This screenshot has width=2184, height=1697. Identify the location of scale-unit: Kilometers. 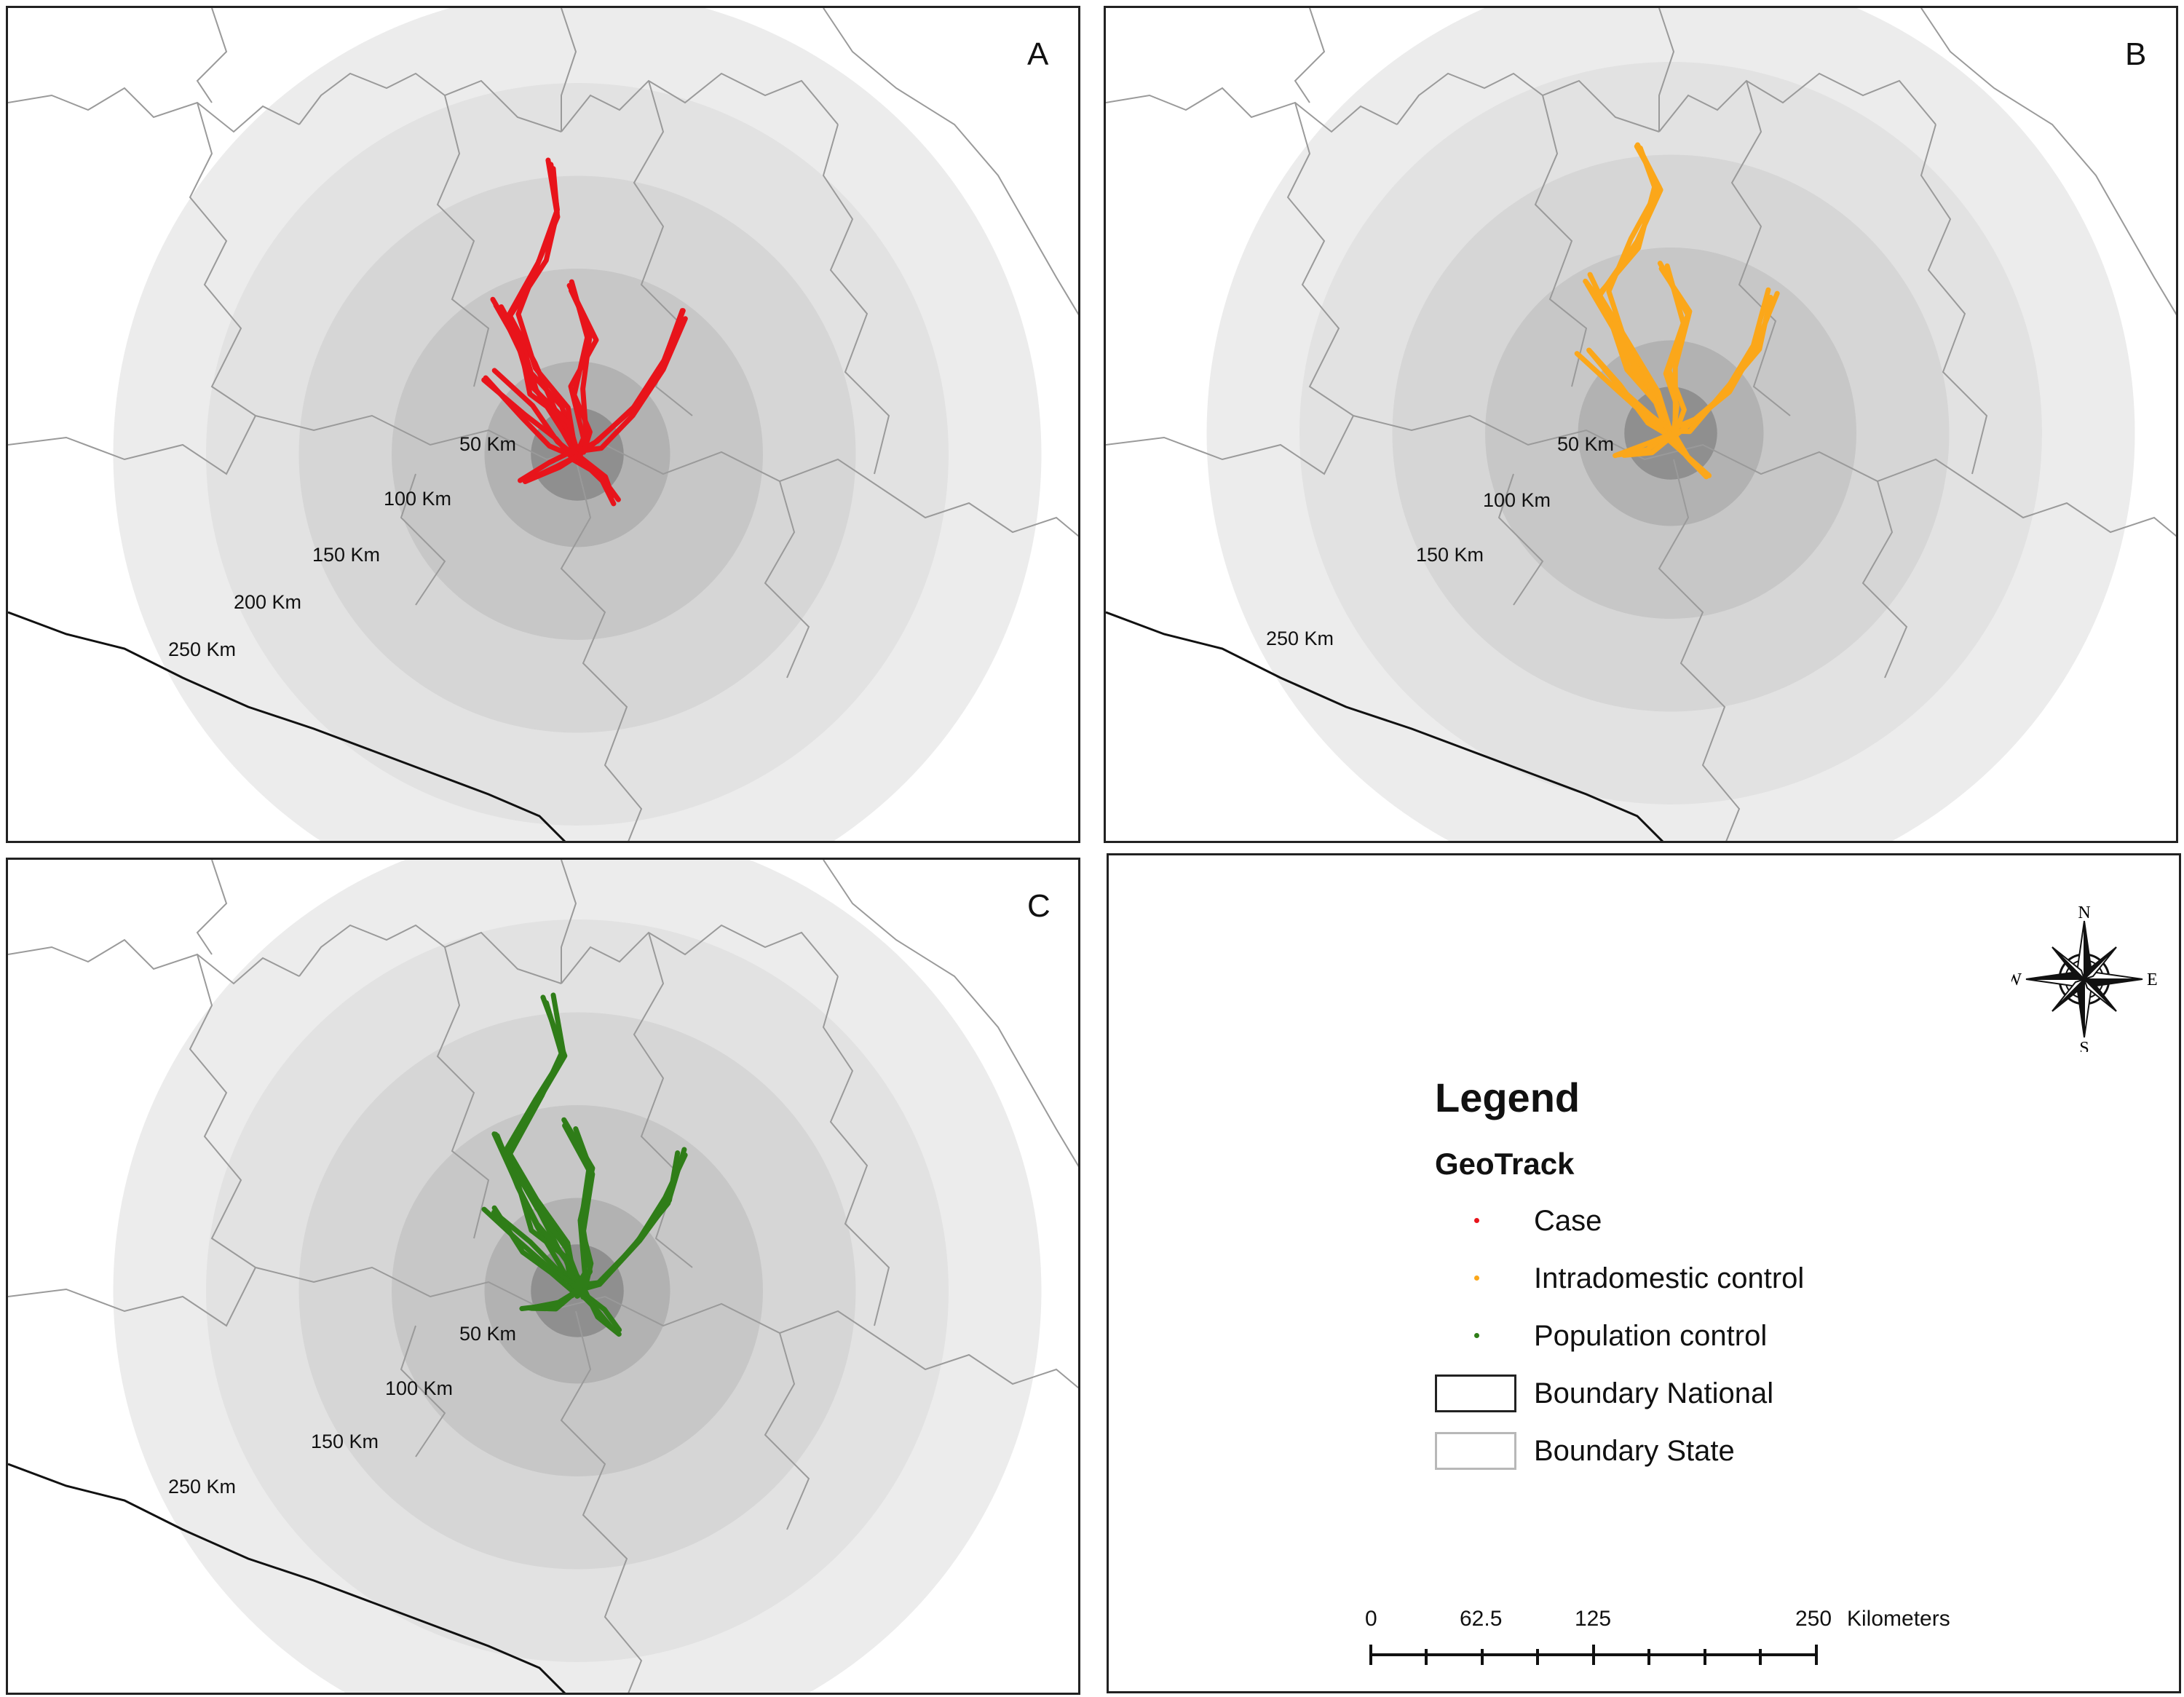
(1898, 1619).